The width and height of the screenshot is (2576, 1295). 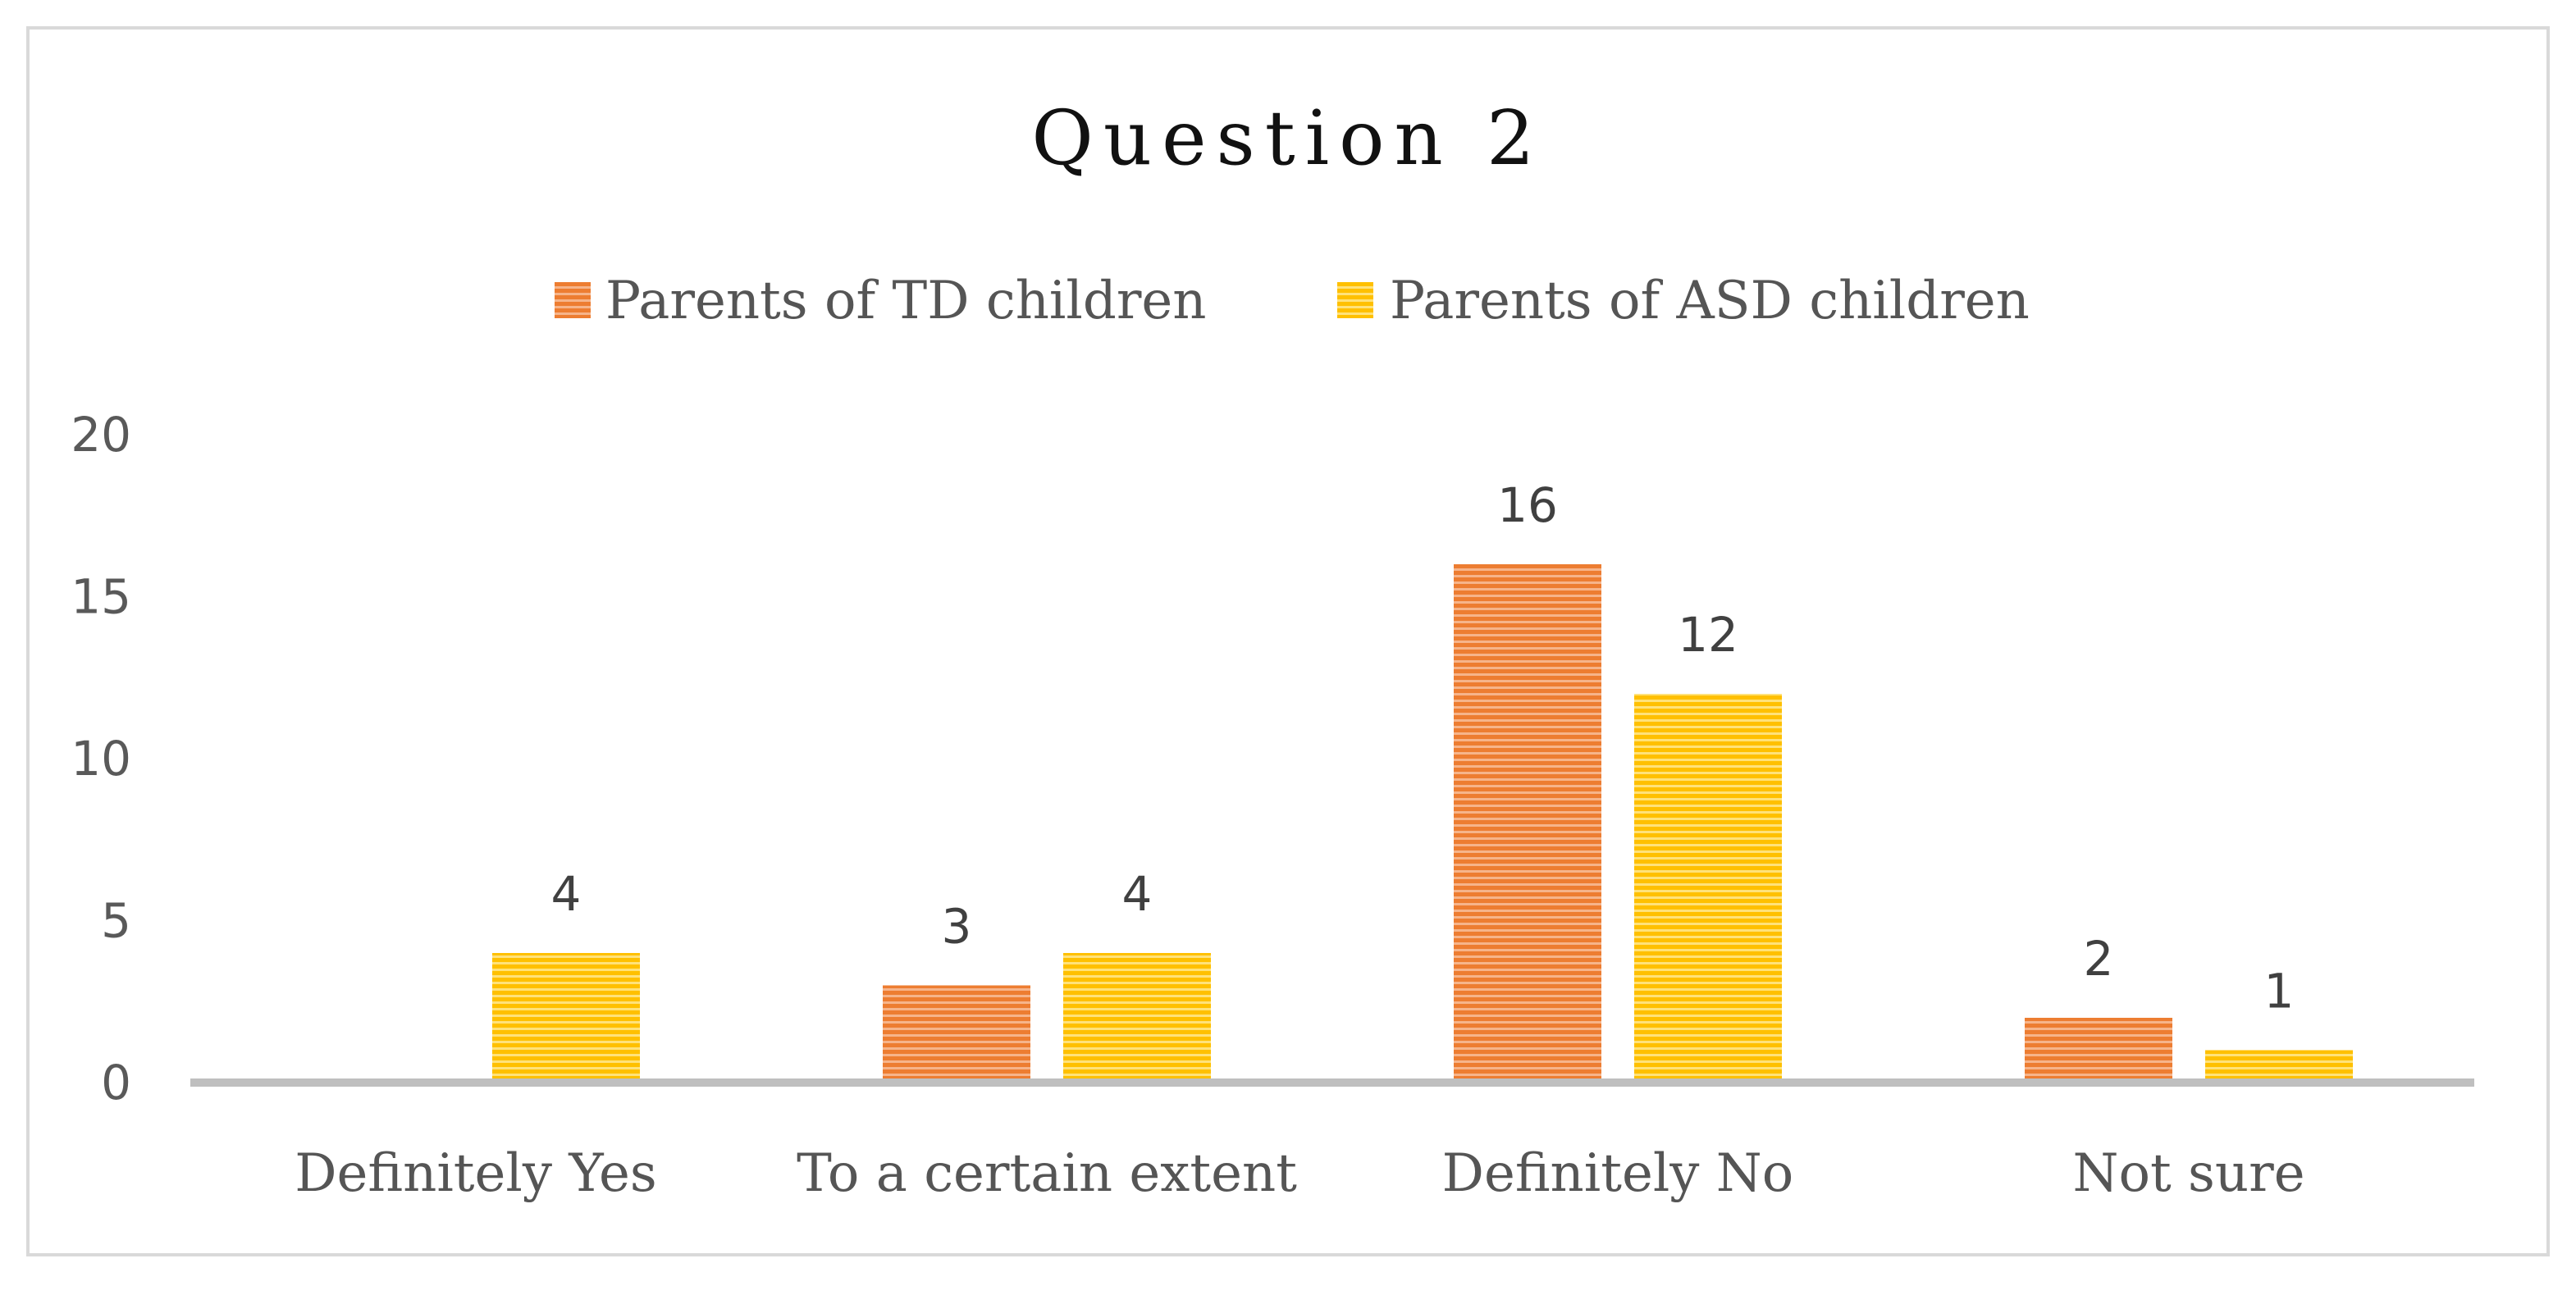 I want to click on data-label-asd-1: 4, so click(x=1137, y=894).